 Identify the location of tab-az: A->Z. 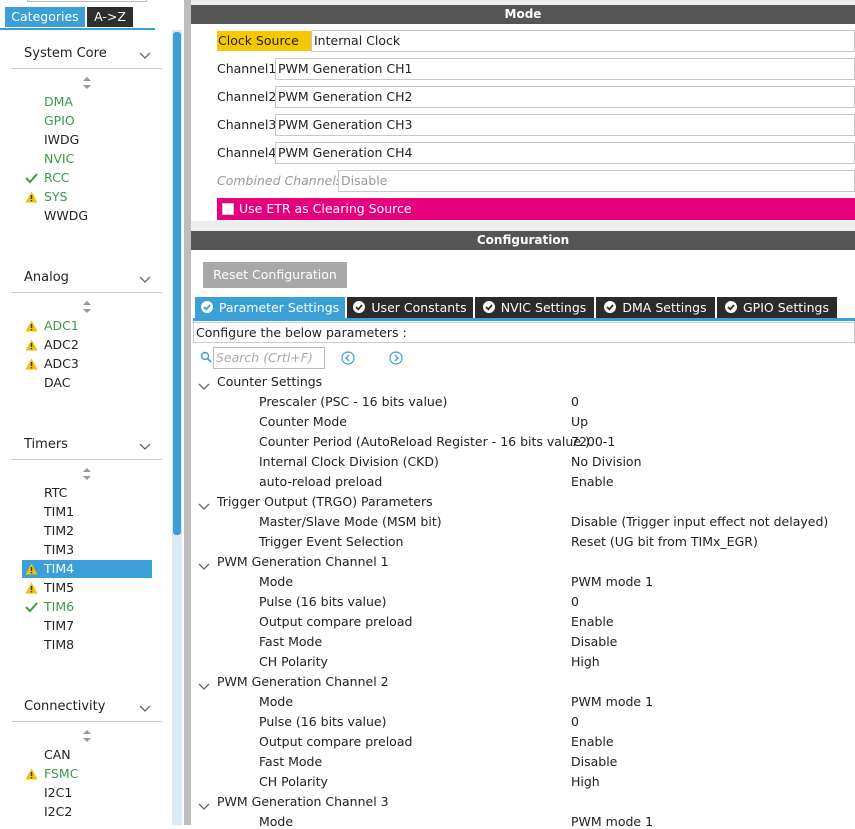
(110, 17).